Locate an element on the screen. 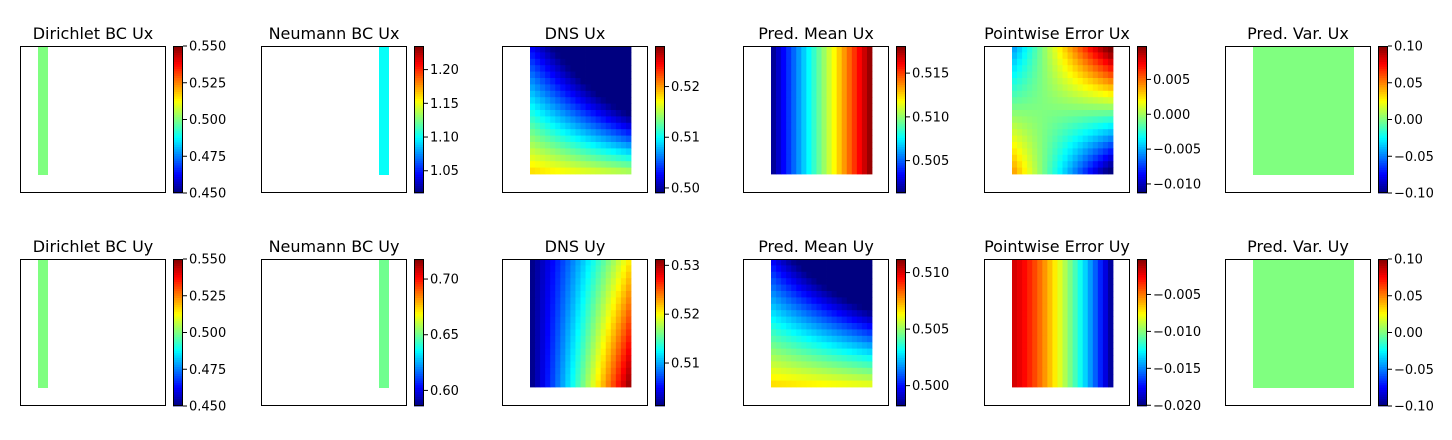  subplot-12: Pred. Var. Uy−0.10−0.050.000.050.10 is located at coordinates (1329, 326).